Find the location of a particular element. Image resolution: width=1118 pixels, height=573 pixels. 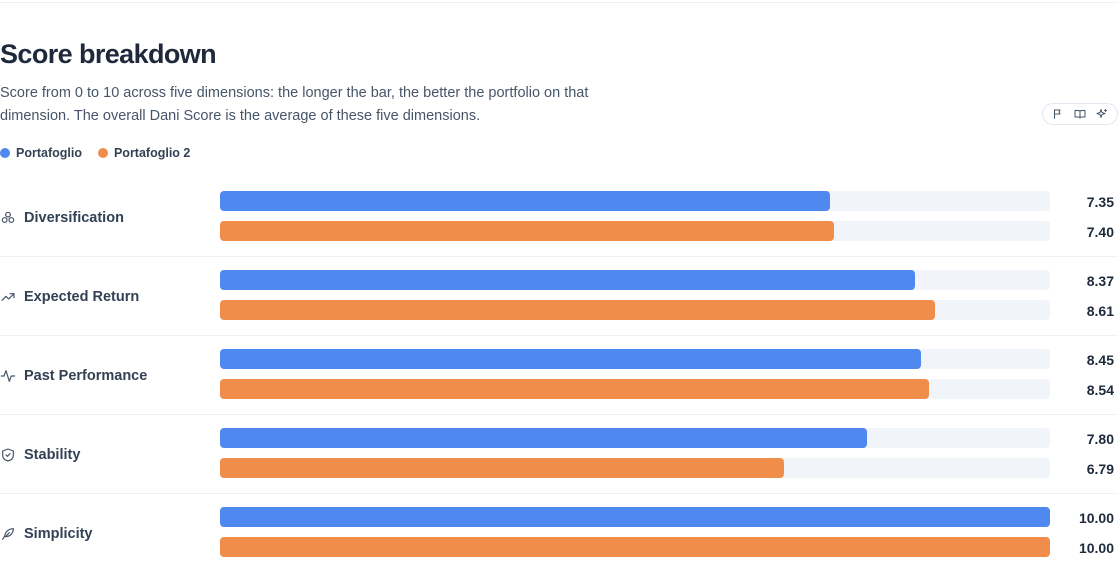

cluster-icon is located at coordinates (8, 218).